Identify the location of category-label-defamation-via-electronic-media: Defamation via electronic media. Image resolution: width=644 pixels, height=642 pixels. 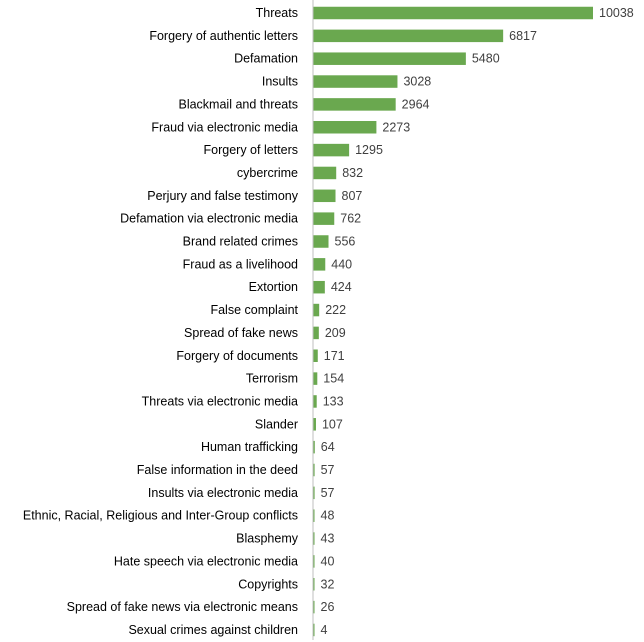
(209, 219).